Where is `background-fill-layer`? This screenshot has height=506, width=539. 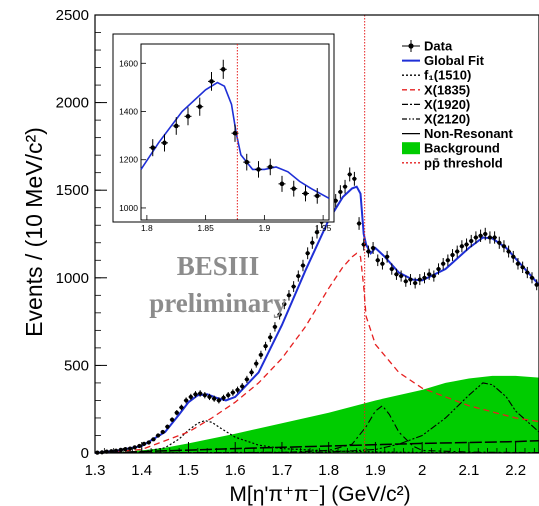
background-fill-layer is located at coordinates (317, 414).